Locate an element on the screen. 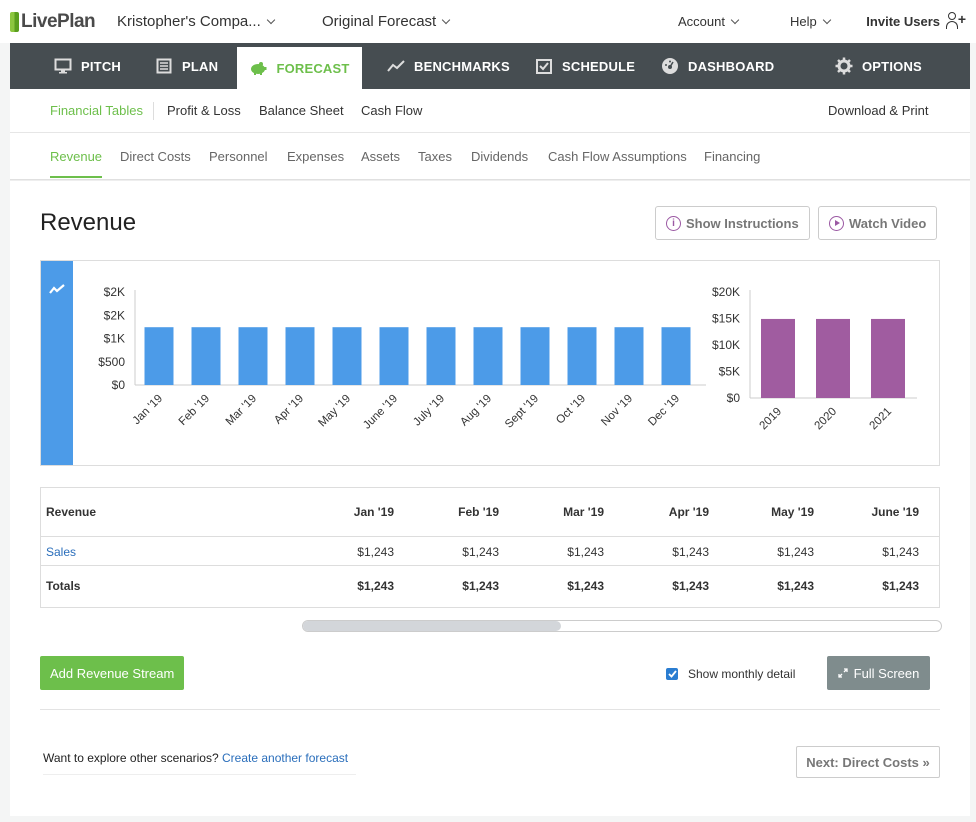  tab-cash-flow-assumptions: Cash Flow Assumptions is located at coordinates (617, 156).